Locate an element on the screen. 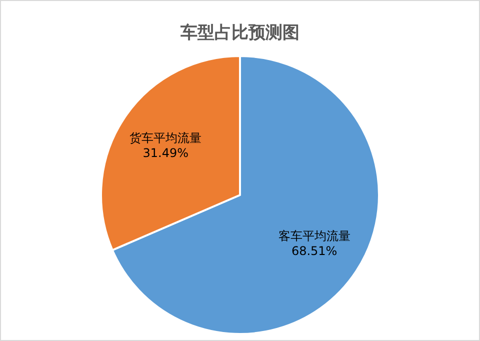 The image size is (480, 341). data-label: 68.51% is located at coordinates (314, 251).